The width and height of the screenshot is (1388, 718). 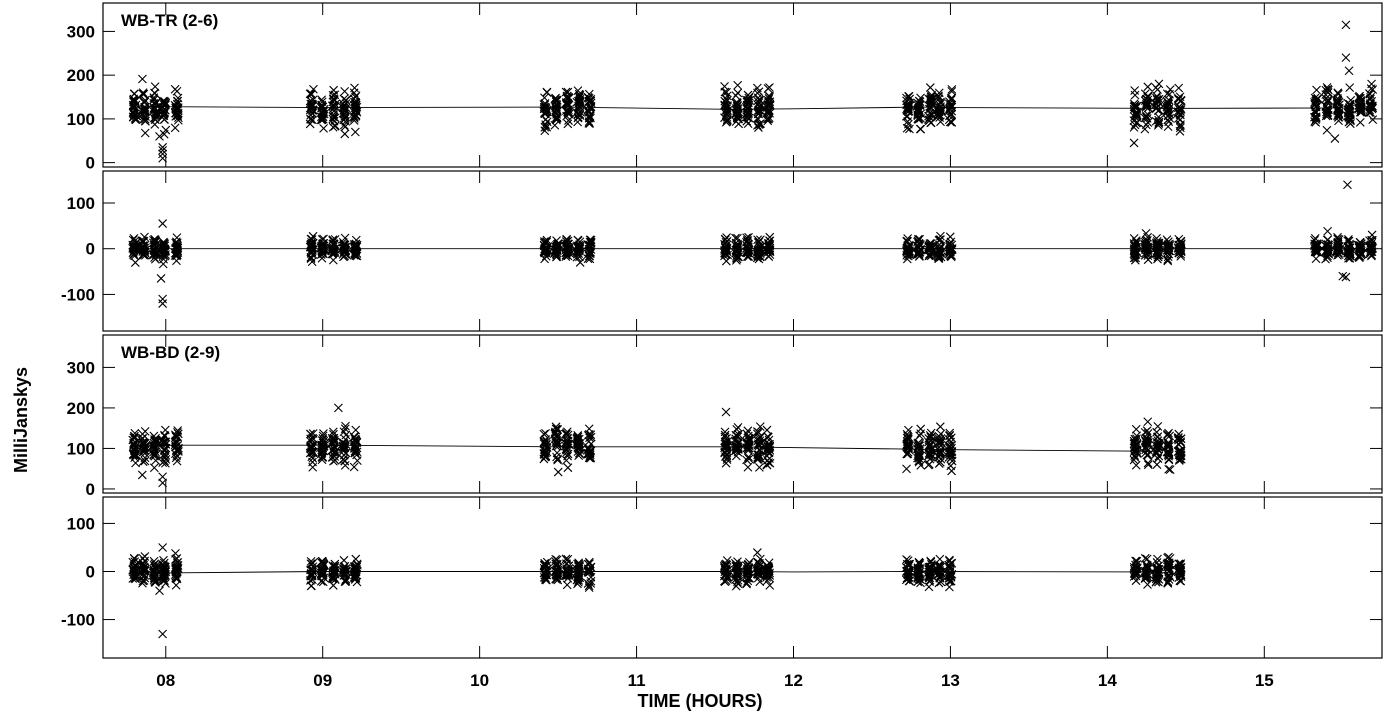 I want to click on x-tick-label: 09, so click(x=322, y=680).